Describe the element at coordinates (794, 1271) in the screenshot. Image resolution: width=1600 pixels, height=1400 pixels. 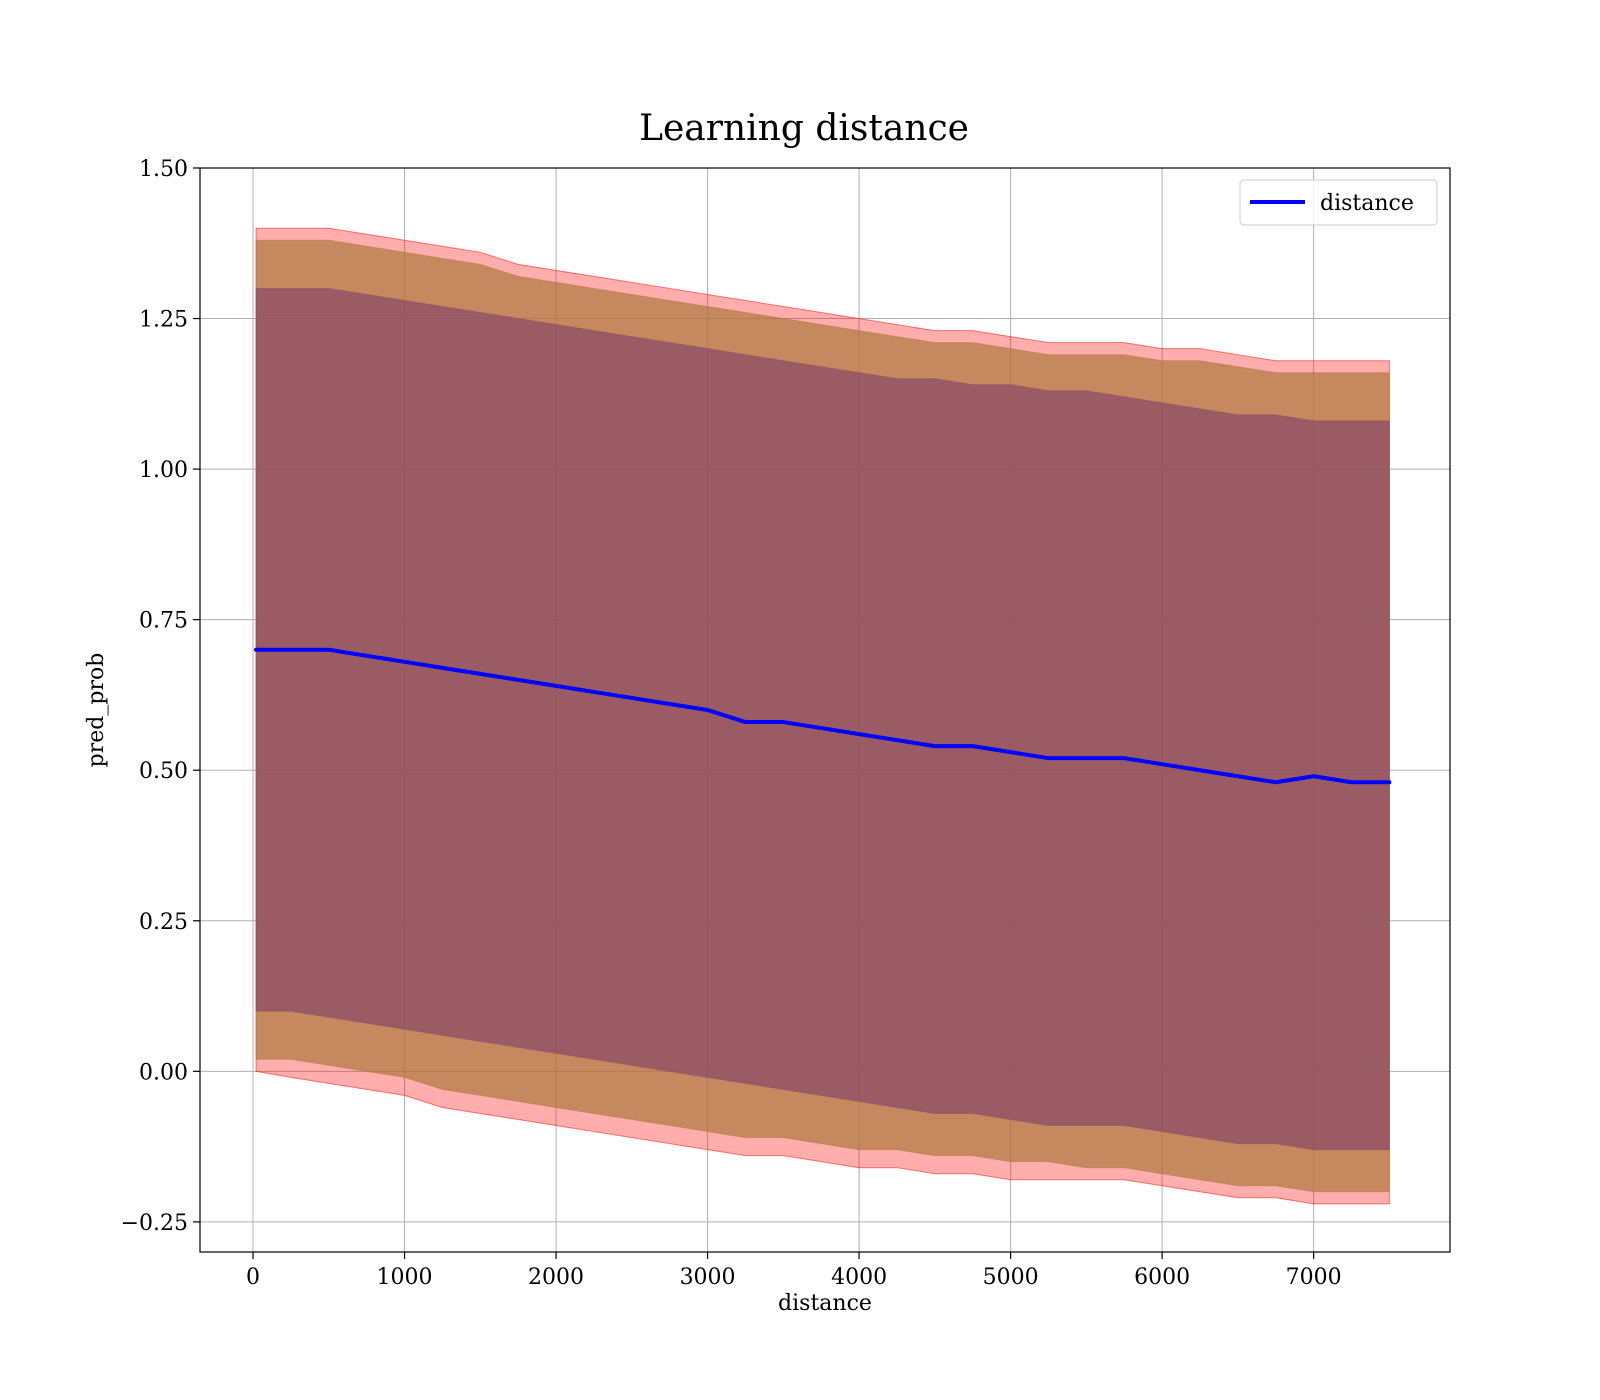
I see `x-ticks: 0 1000 2000 3000 4000 5000 6000 7000` at that location.